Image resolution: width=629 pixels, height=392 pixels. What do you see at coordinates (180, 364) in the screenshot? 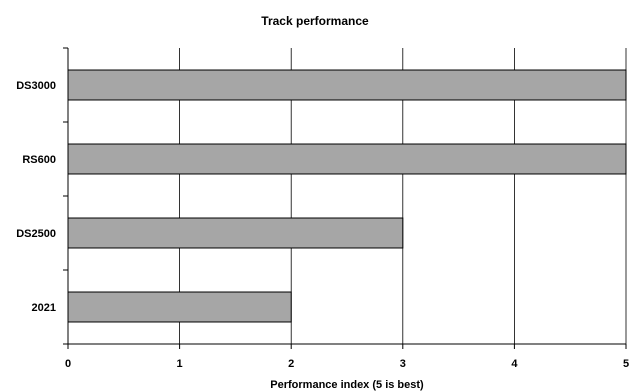
I see `x-tick-label-1: 1` at bounding box center [180, 364].